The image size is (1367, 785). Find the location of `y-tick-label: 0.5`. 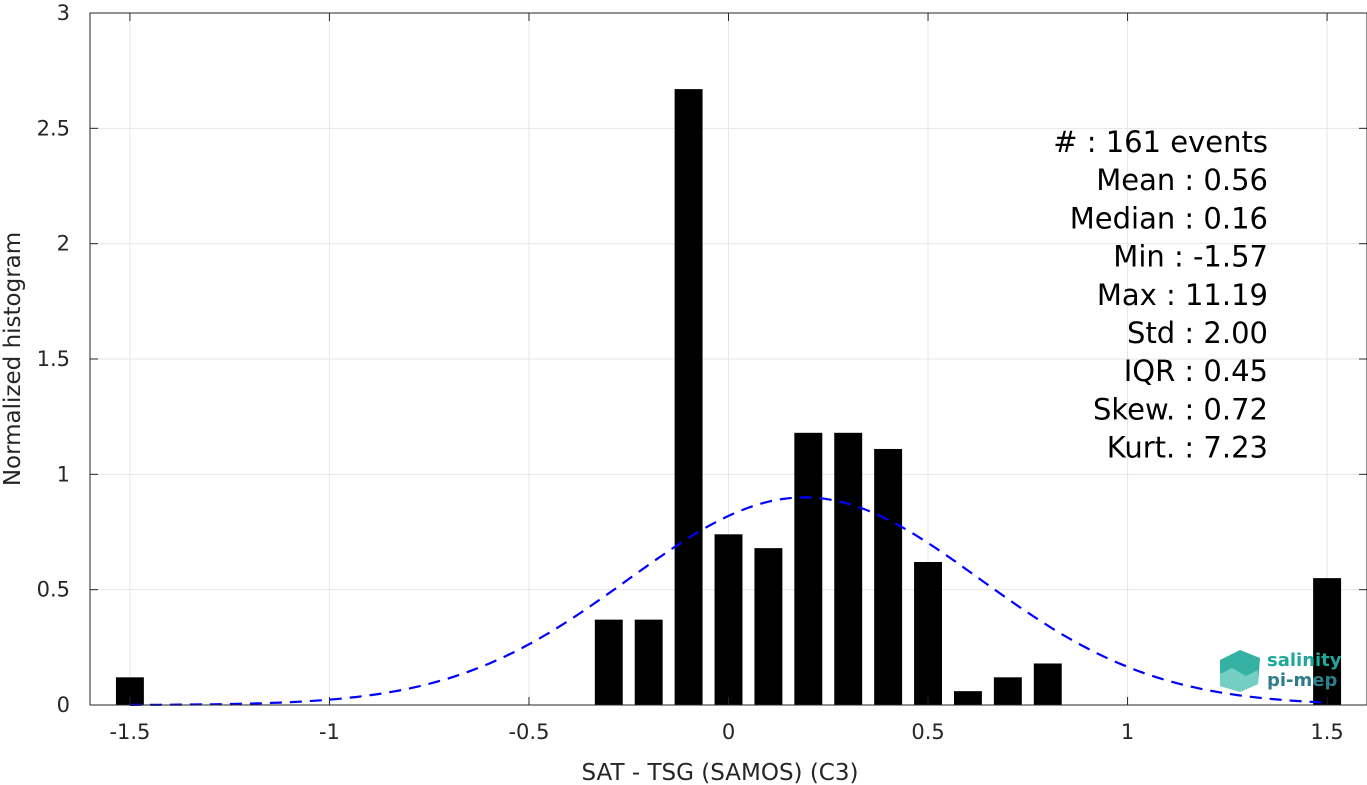

y-tick-label: 0.5 is located at coordinates (53, 590).